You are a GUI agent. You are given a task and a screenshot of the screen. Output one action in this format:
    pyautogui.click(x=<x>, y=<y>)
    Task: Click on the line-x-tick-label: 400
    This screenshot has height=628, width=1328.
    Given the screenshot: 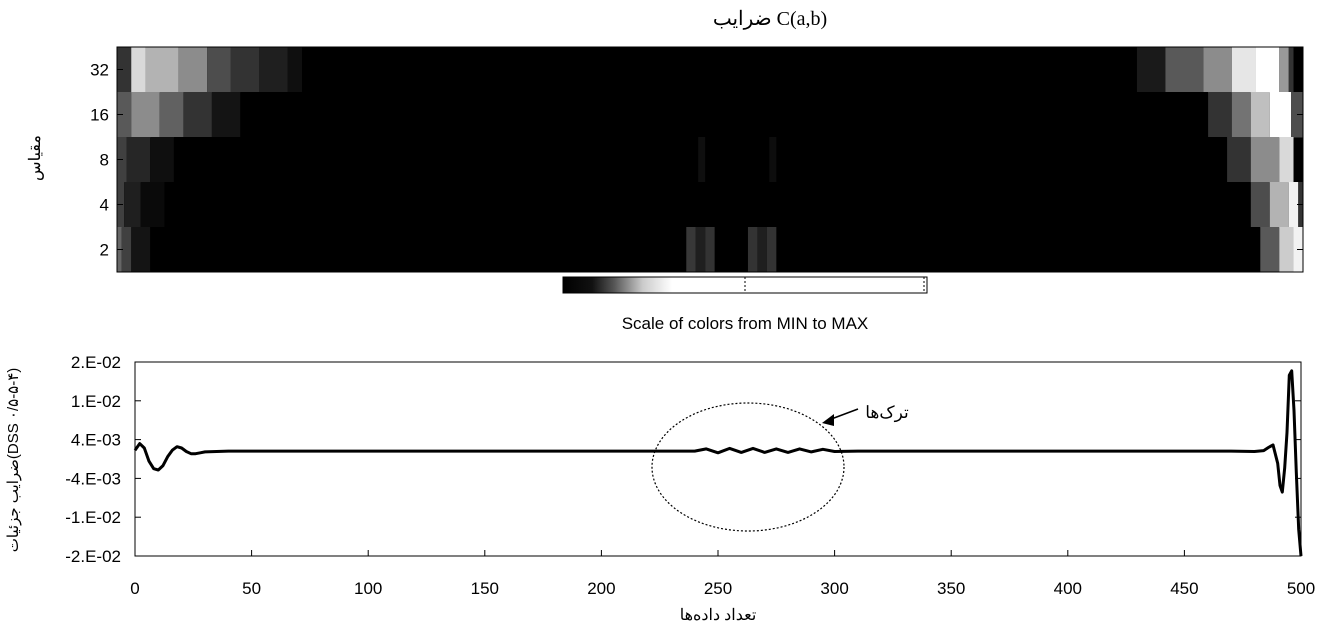 What is the action you would take?
    pyautogui.click(x=1068, y=588)
    